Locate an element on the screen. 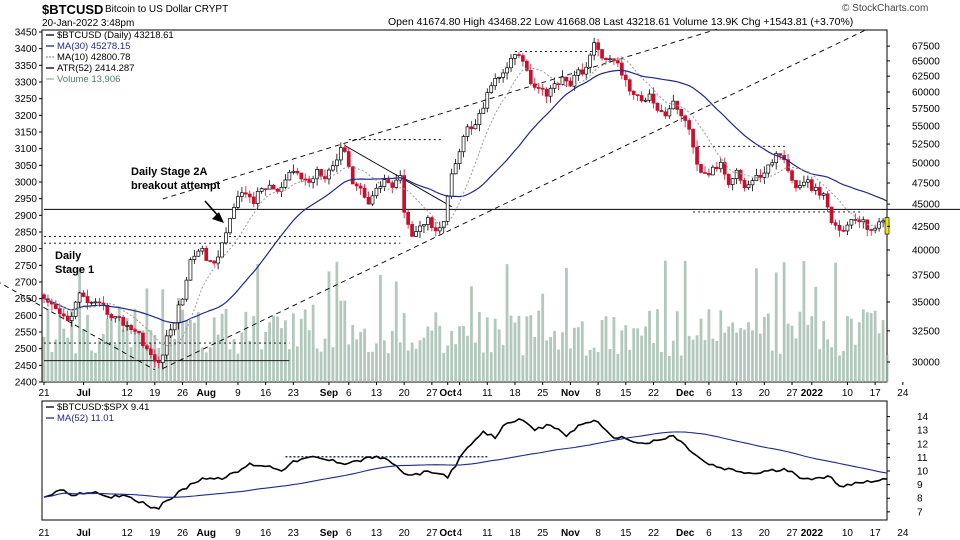 The width and height of the screenshot is (960, 540). ratio-x-tick-label: 8 is located at coordinates (598, 533).